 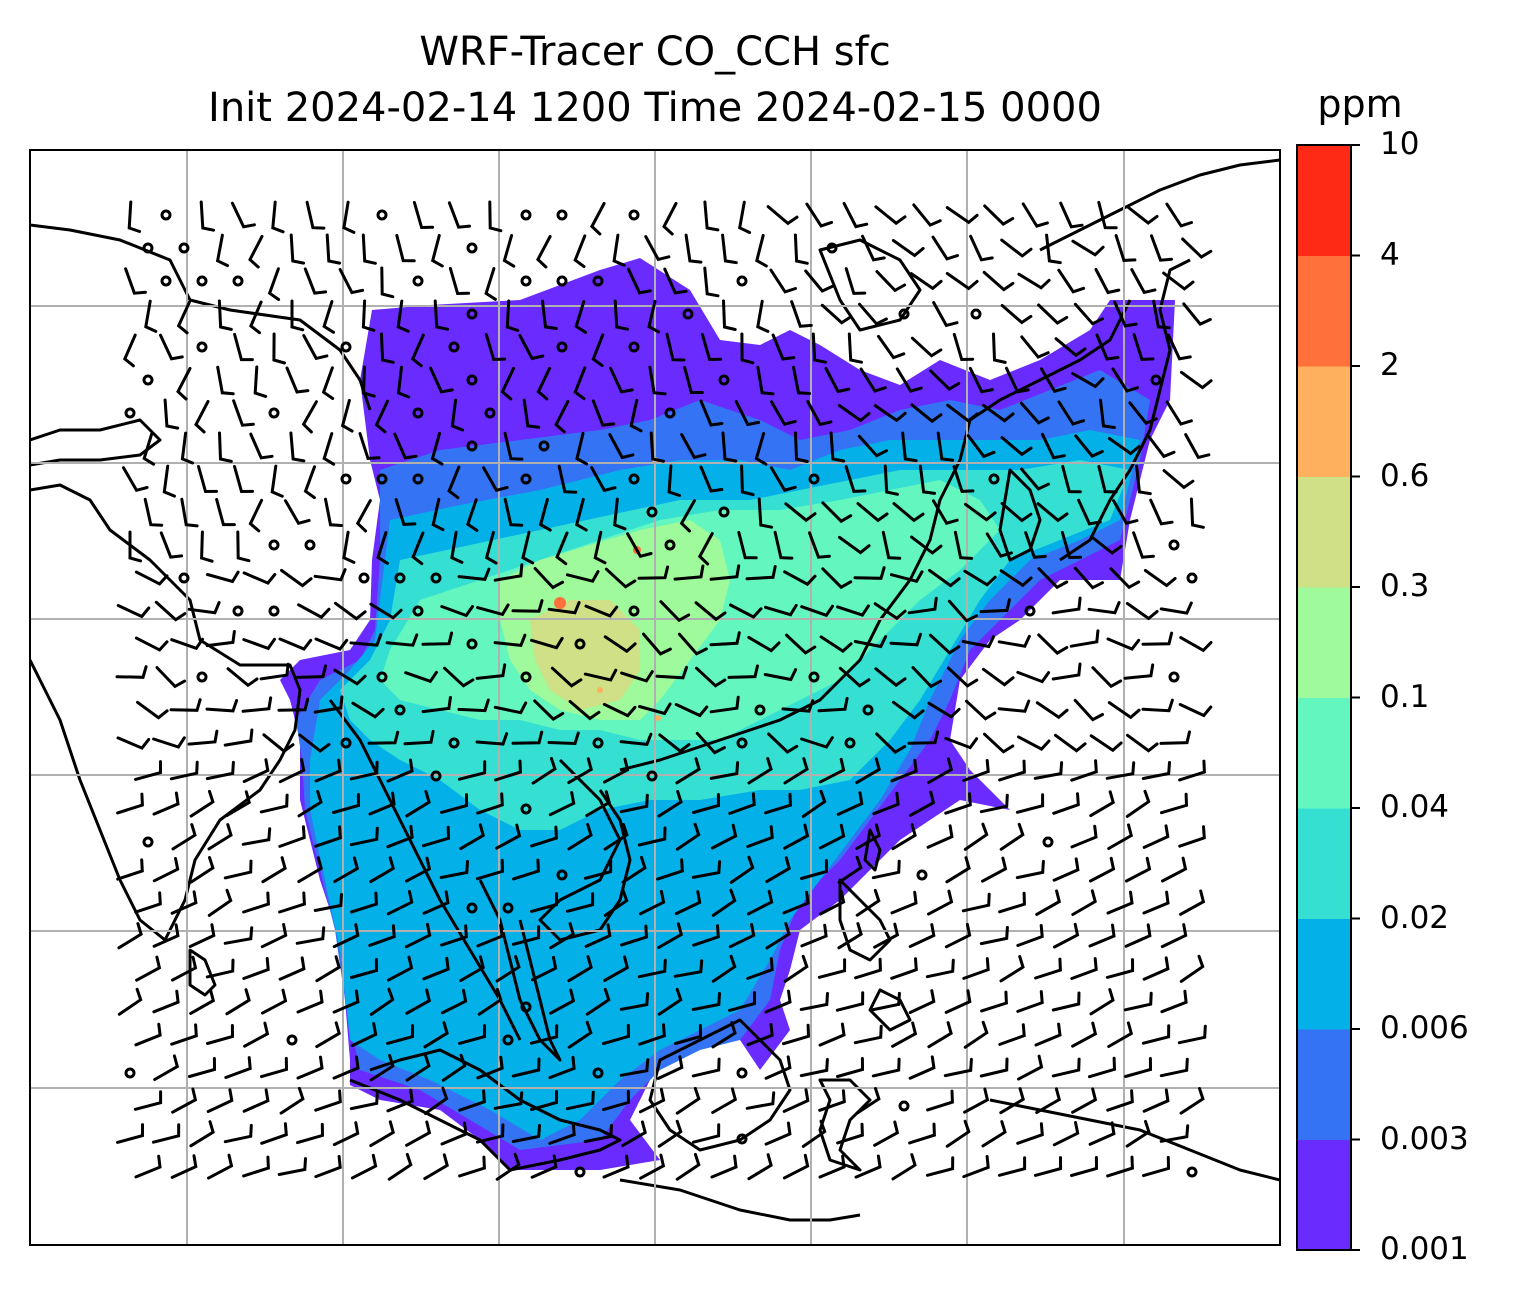 I want to click on coastline-russia, so click(x=1159, y=205).